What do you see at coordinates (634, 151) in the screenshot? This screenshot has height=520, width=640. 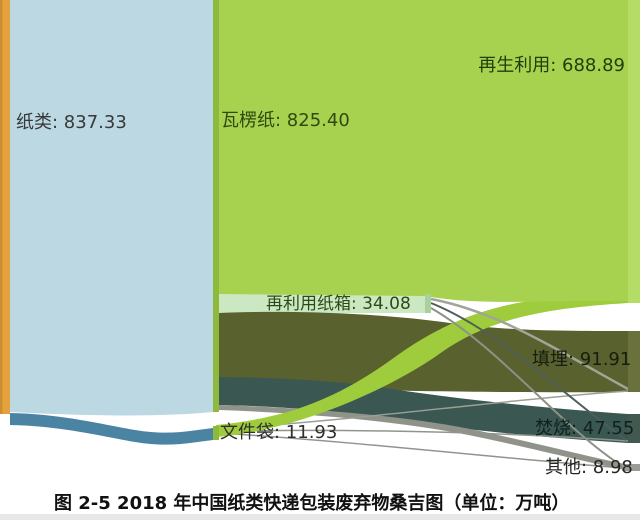 I see `node-recycling` at bounding box center [634, 151].